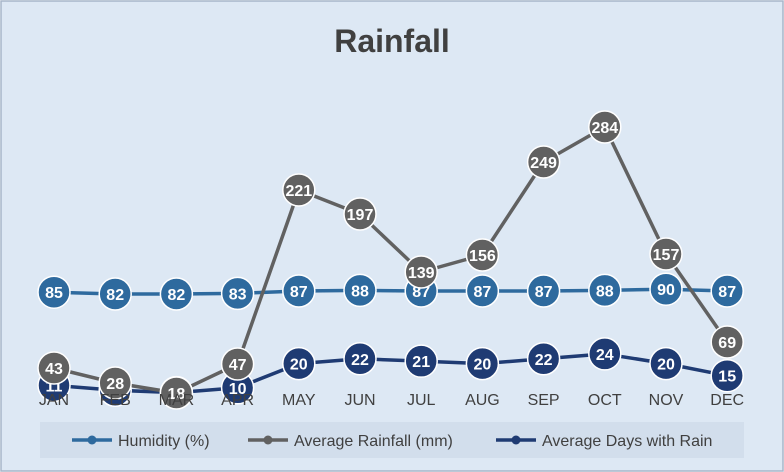 The width and height of the screenshot is (784, 472). I want to click on x-tick-label: JUN, so click(359, 400).